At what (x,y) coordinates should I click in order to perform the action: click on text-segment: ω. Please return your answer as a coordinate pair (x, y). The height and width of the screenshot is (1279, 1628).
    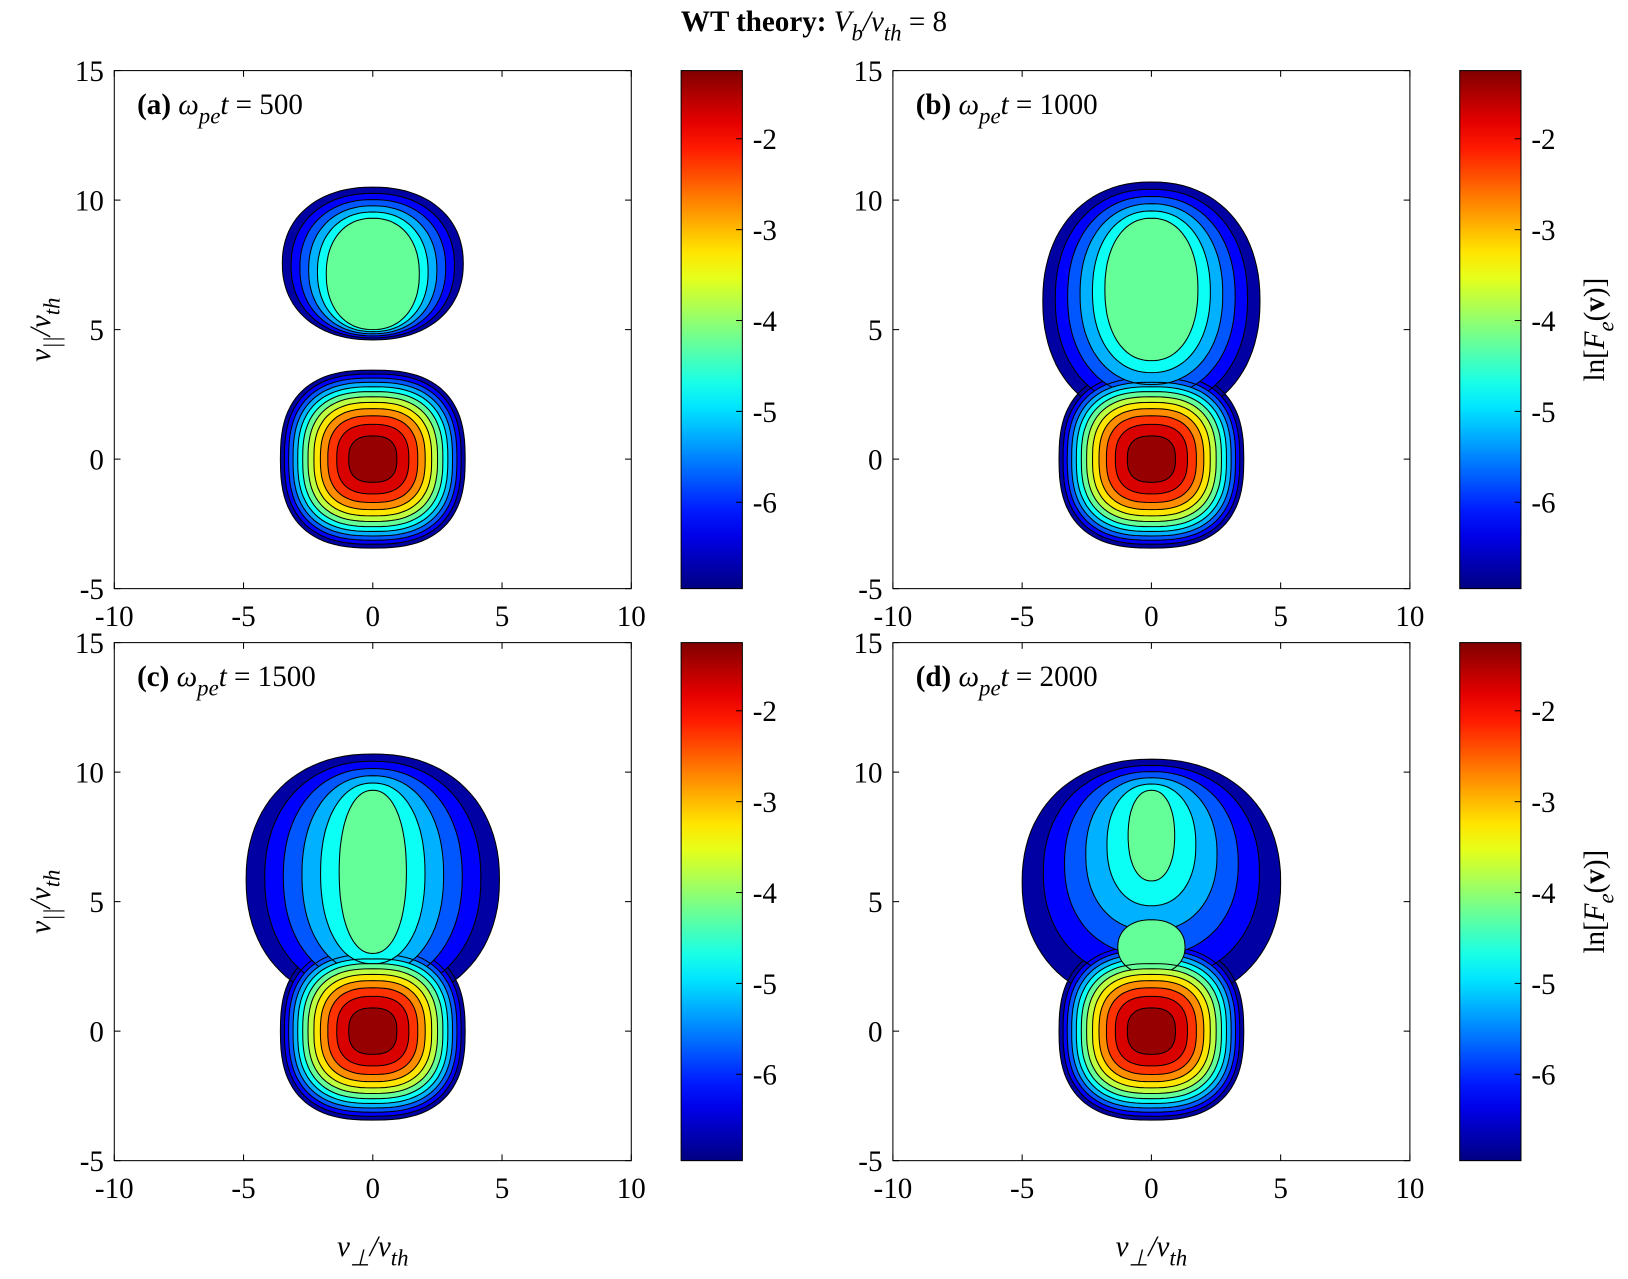
    Looking at the image, I should click on (185, 105).